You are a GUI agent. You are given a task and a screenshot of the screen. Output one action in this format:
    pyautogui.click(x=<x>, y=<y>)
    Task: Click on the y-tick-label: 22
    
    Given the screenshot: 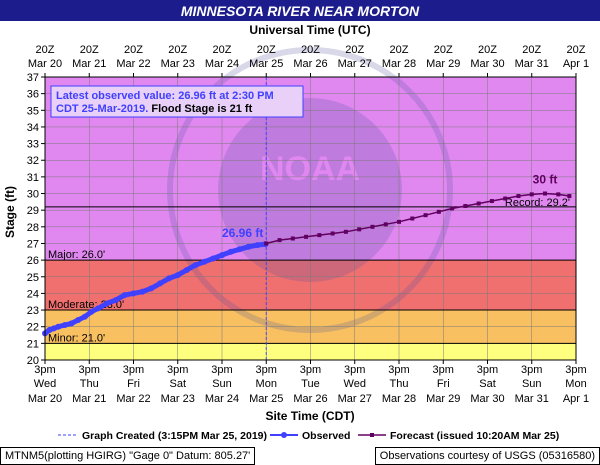 What is the action you would take?
    pyautogui.click(x=33, y=328)
    